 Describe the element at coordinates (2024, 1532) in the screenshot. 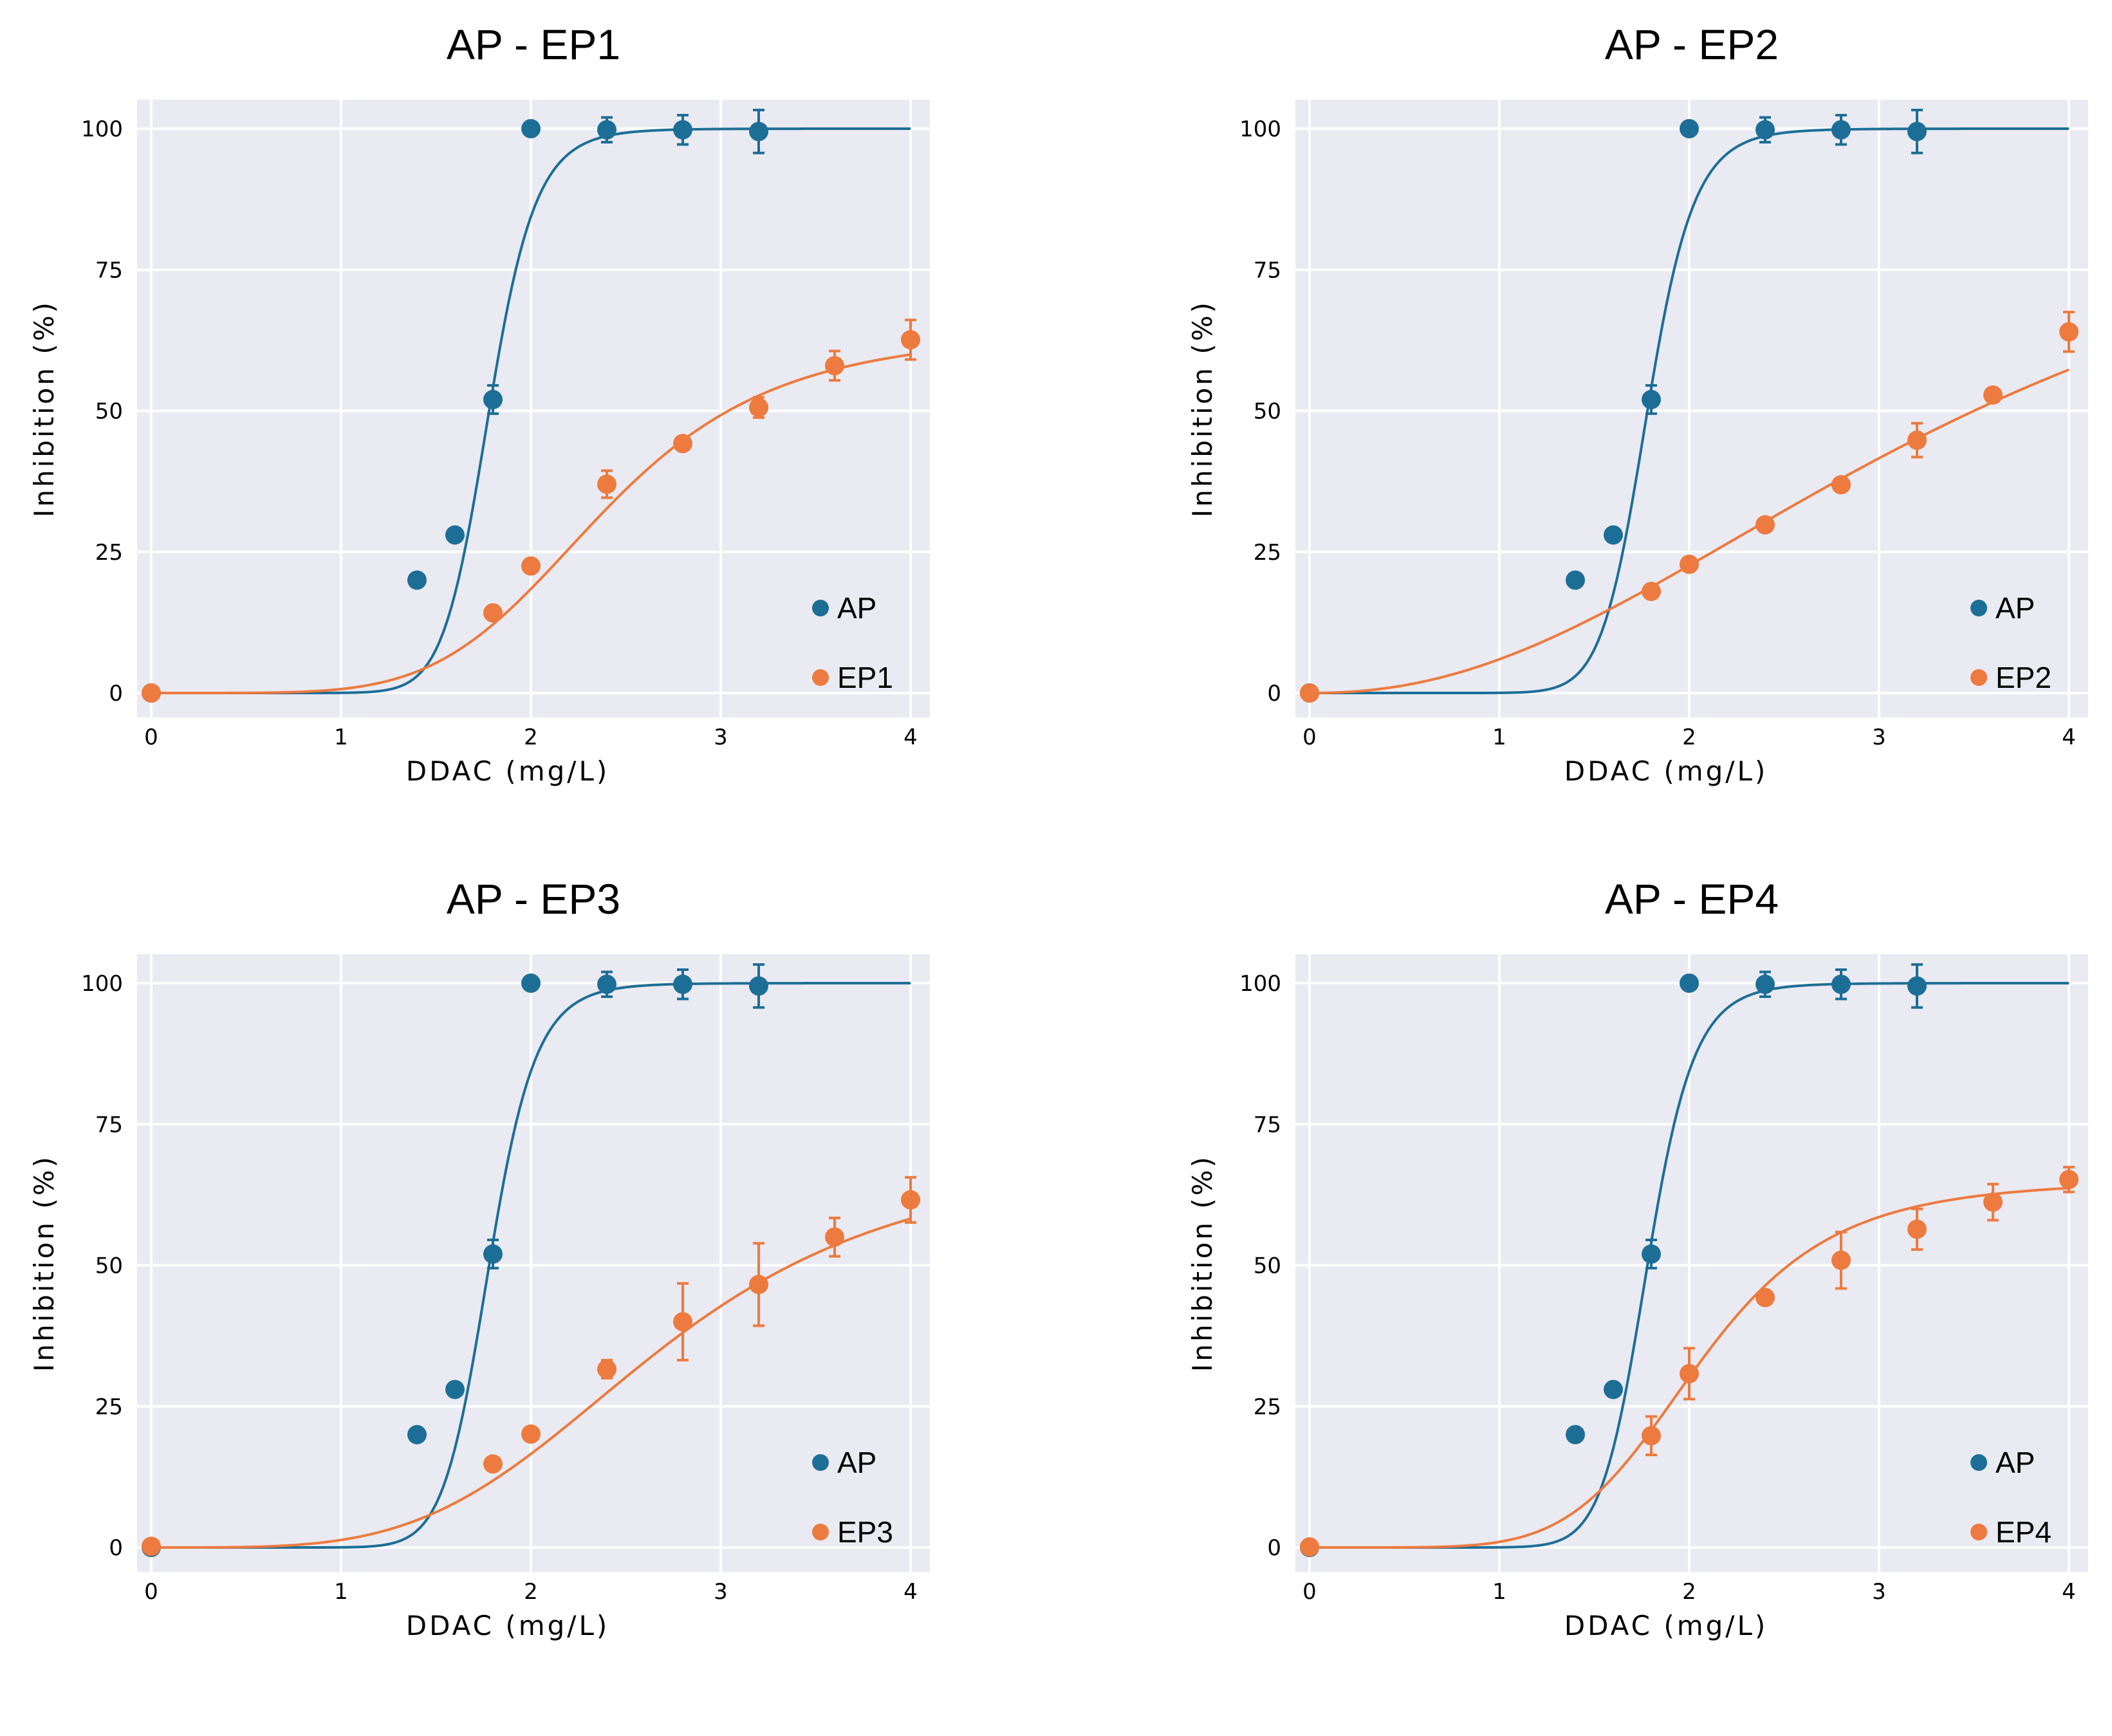

I see `legend-label: EP4` at that location.